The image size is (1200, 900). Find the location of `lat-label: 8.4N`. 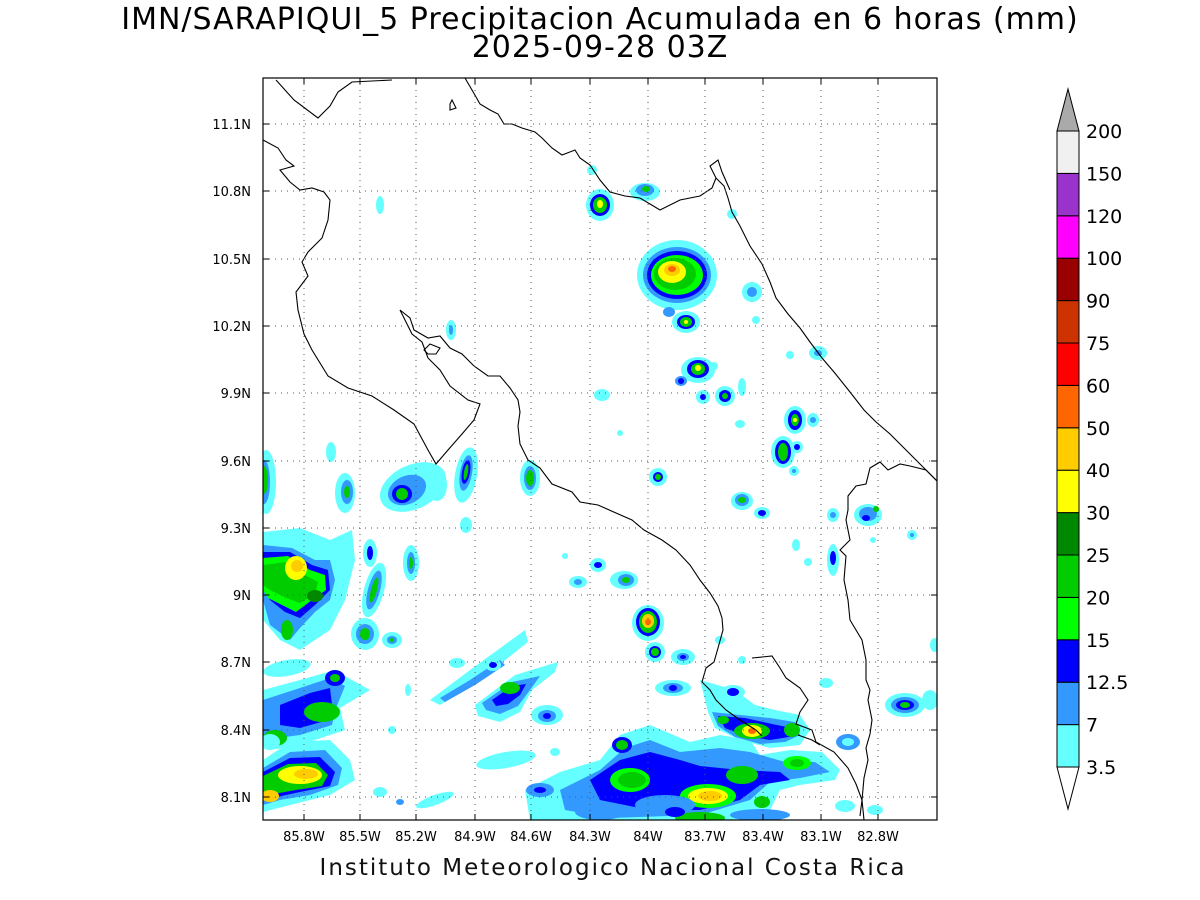

lat-label: 8.4N is located at coordinates (236, 731).